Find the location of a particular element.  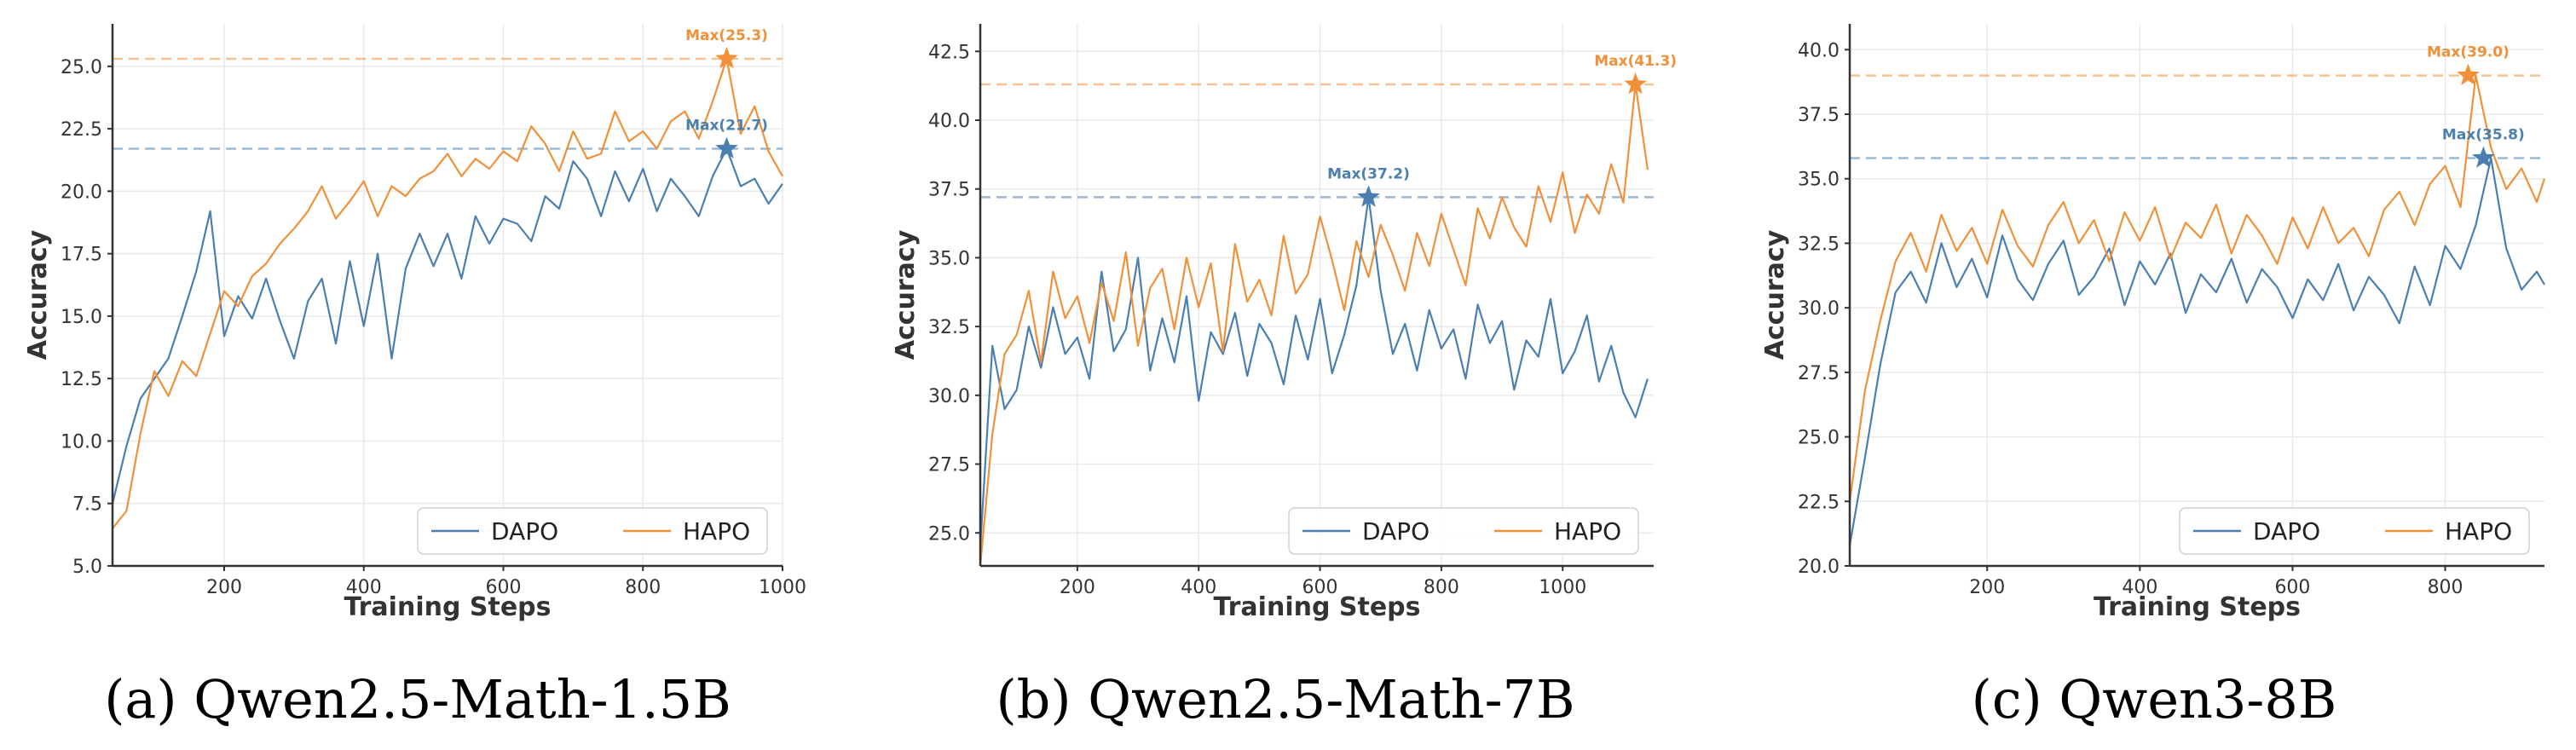

y-tick-label: 7.5 is located at coordinates (87, 505).